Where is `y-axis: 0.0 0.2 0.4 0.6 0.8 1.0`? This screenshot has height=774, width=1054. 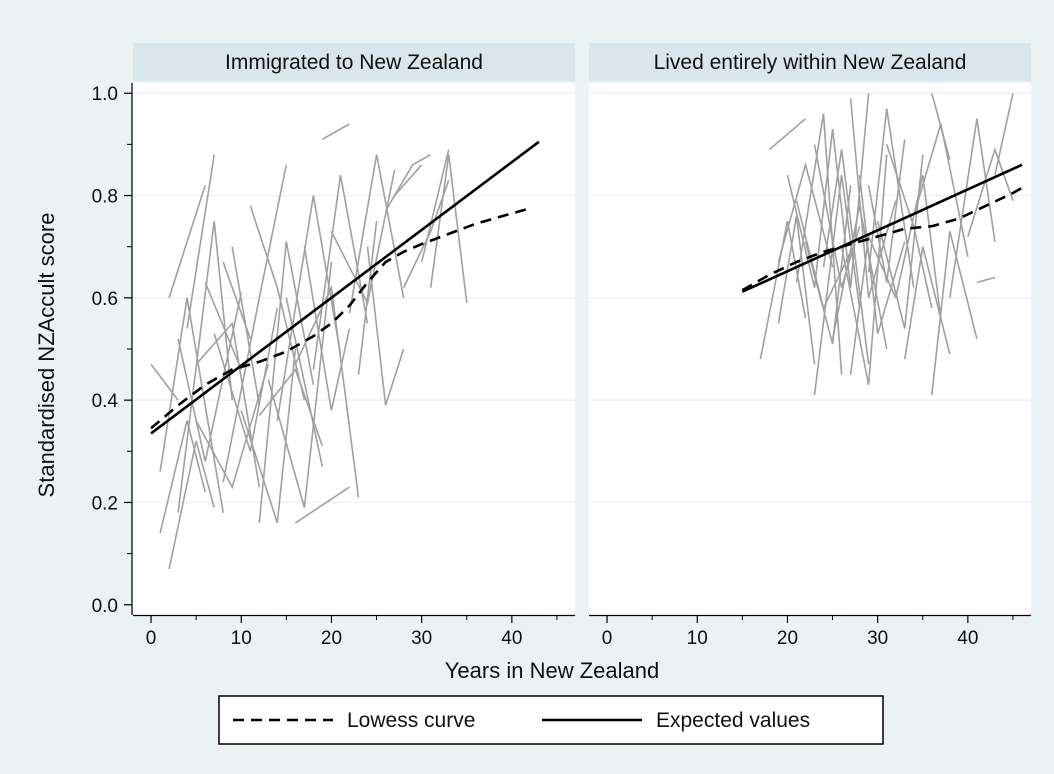
y-axis: 0.0 0.2 0.4 0.6 0.8 1.0 is located at coordinates (112, 350).